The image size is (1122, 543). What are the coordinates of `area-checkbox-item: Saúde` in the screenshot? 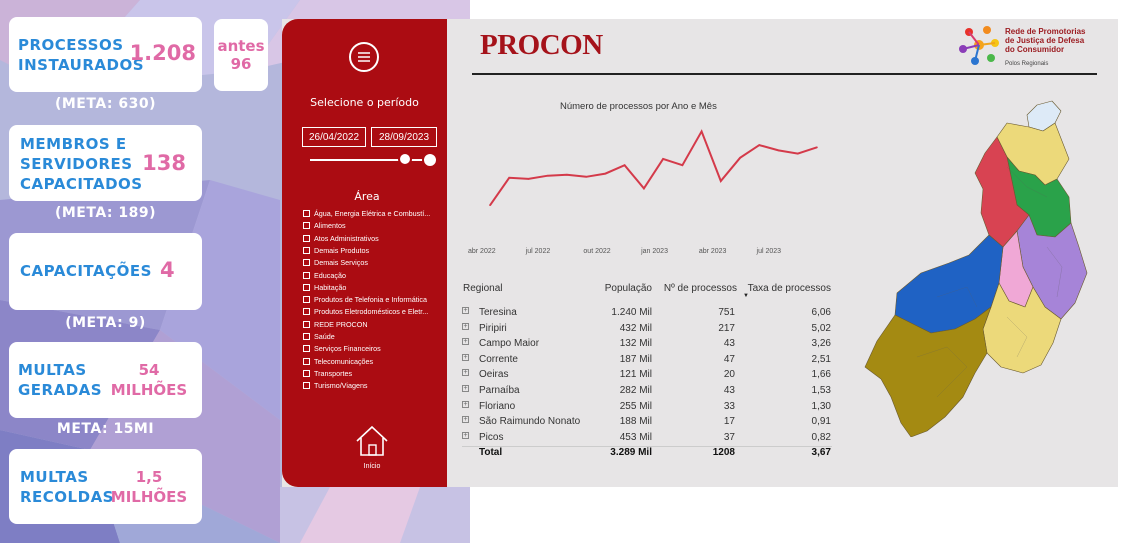 It's located at (319, 336).